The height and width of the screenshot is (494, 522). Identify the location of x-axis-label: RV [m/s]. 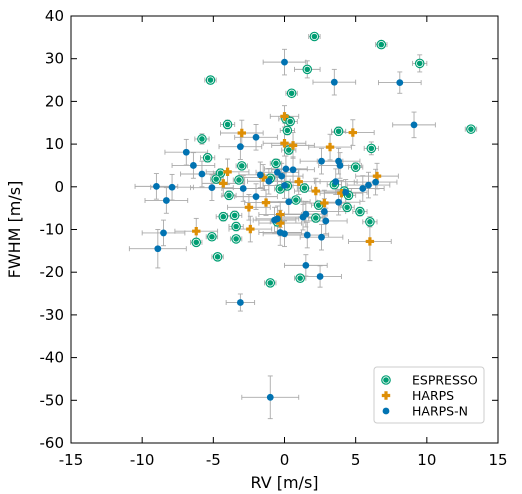
(284, 482).